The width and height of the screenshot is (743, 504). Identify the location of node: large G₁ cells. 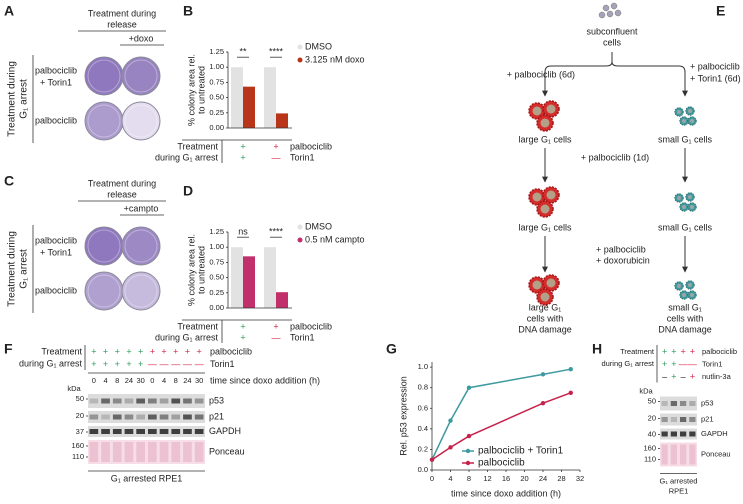
(545, 227).